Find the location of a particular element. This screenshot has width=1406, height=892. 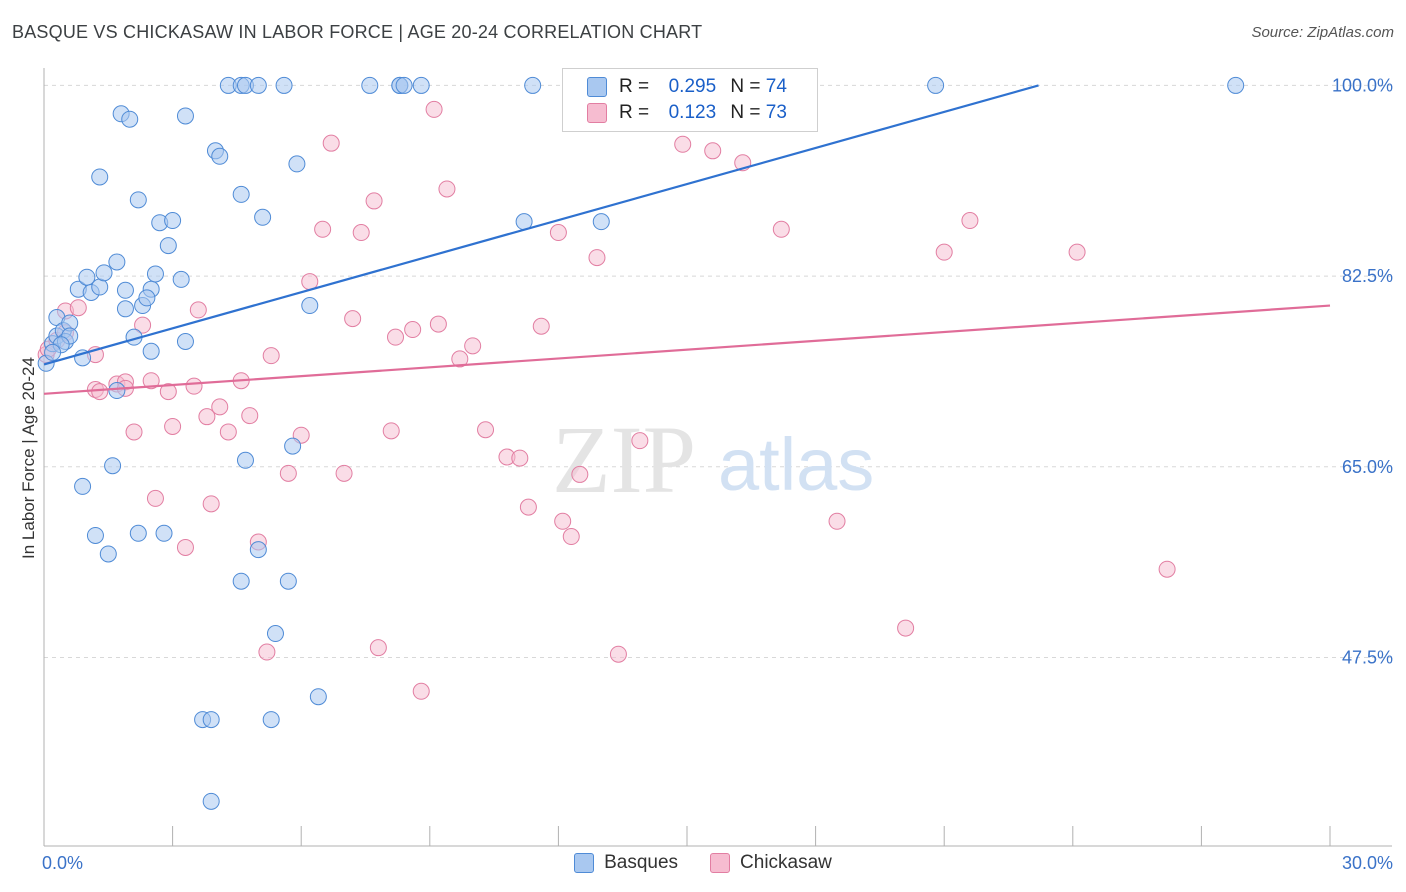

x-tick-label: 30.0% is located at coordinates (1367, 863).